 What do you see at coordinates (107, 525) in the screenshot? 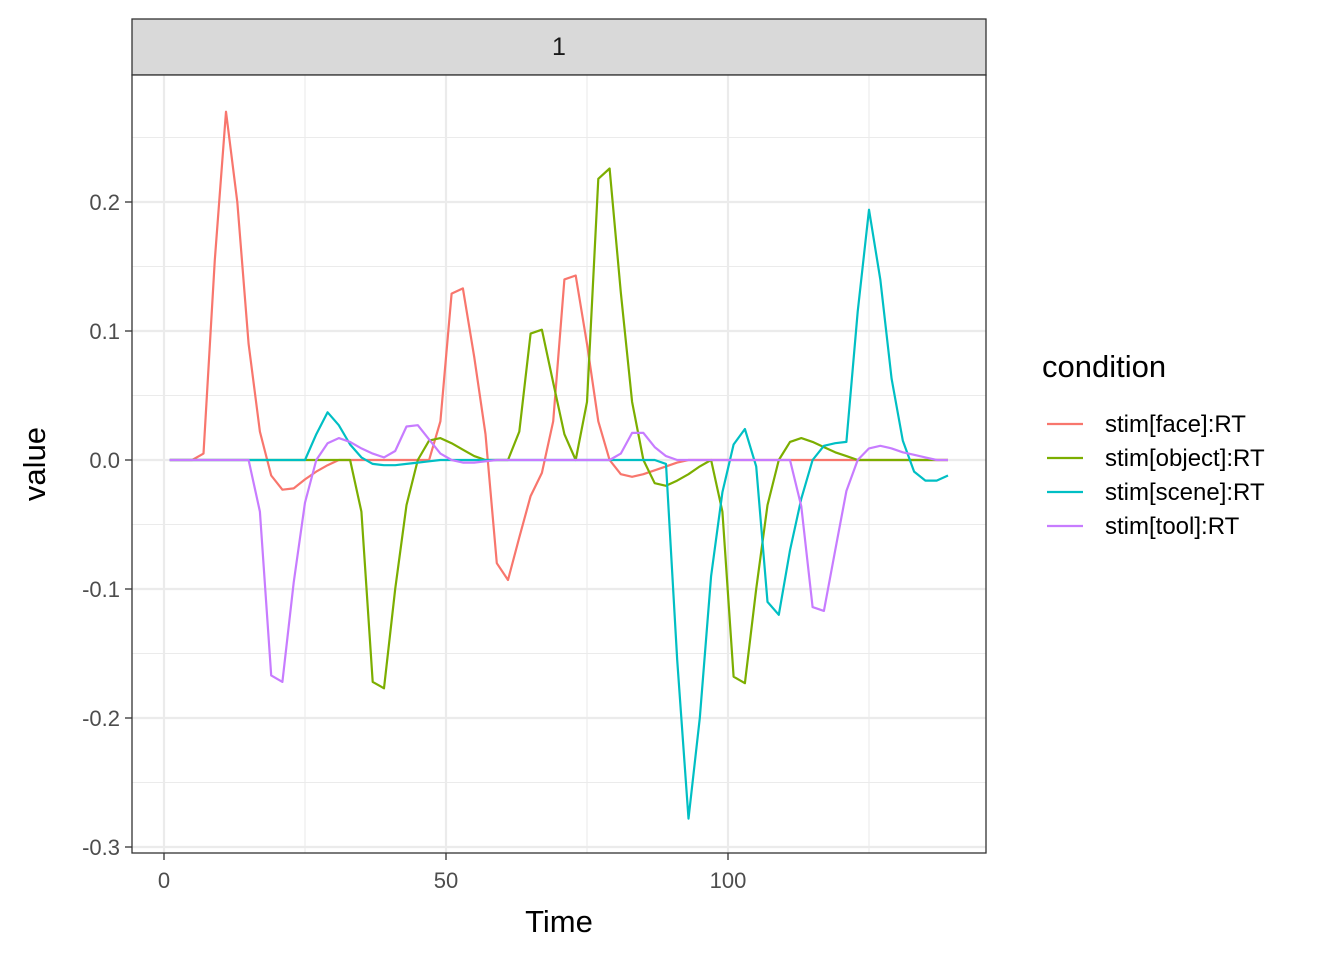
I see `y-axis-ticks: -0.3 -0.2 -0.1 0.0 0.1 0.2` at bounding box center [107, 525].